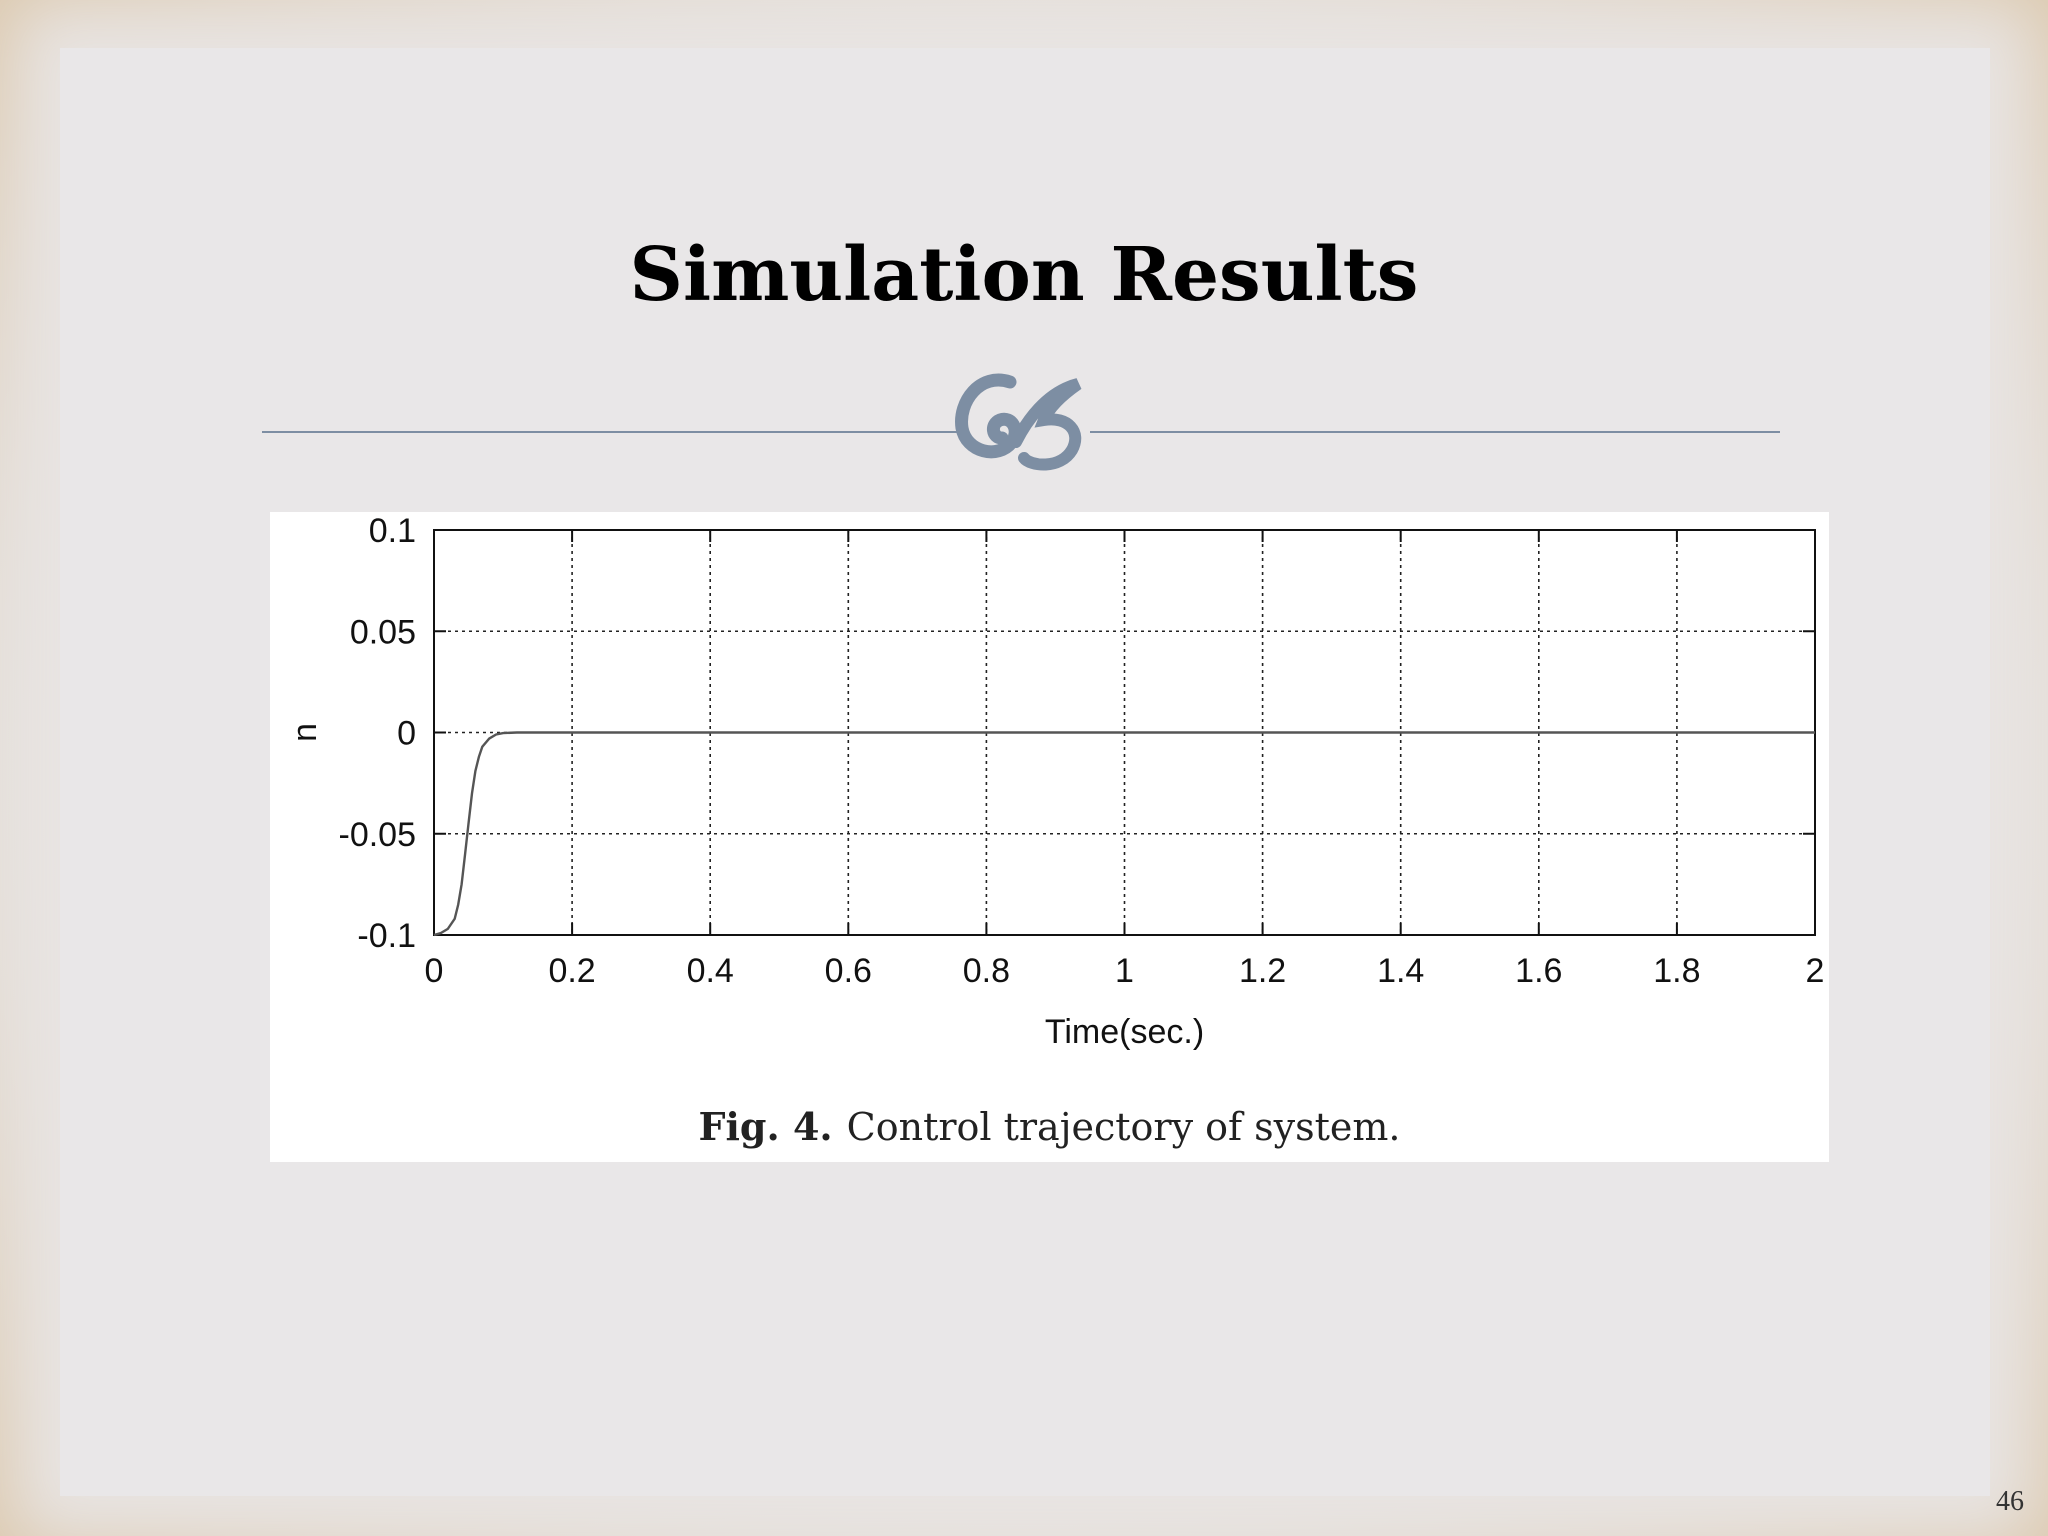 This screenshot has width=2048, height=1536. Describe the element at coordinates (392, 531) in the screenshot. I see `y-tick-label: 0.1` at that location.